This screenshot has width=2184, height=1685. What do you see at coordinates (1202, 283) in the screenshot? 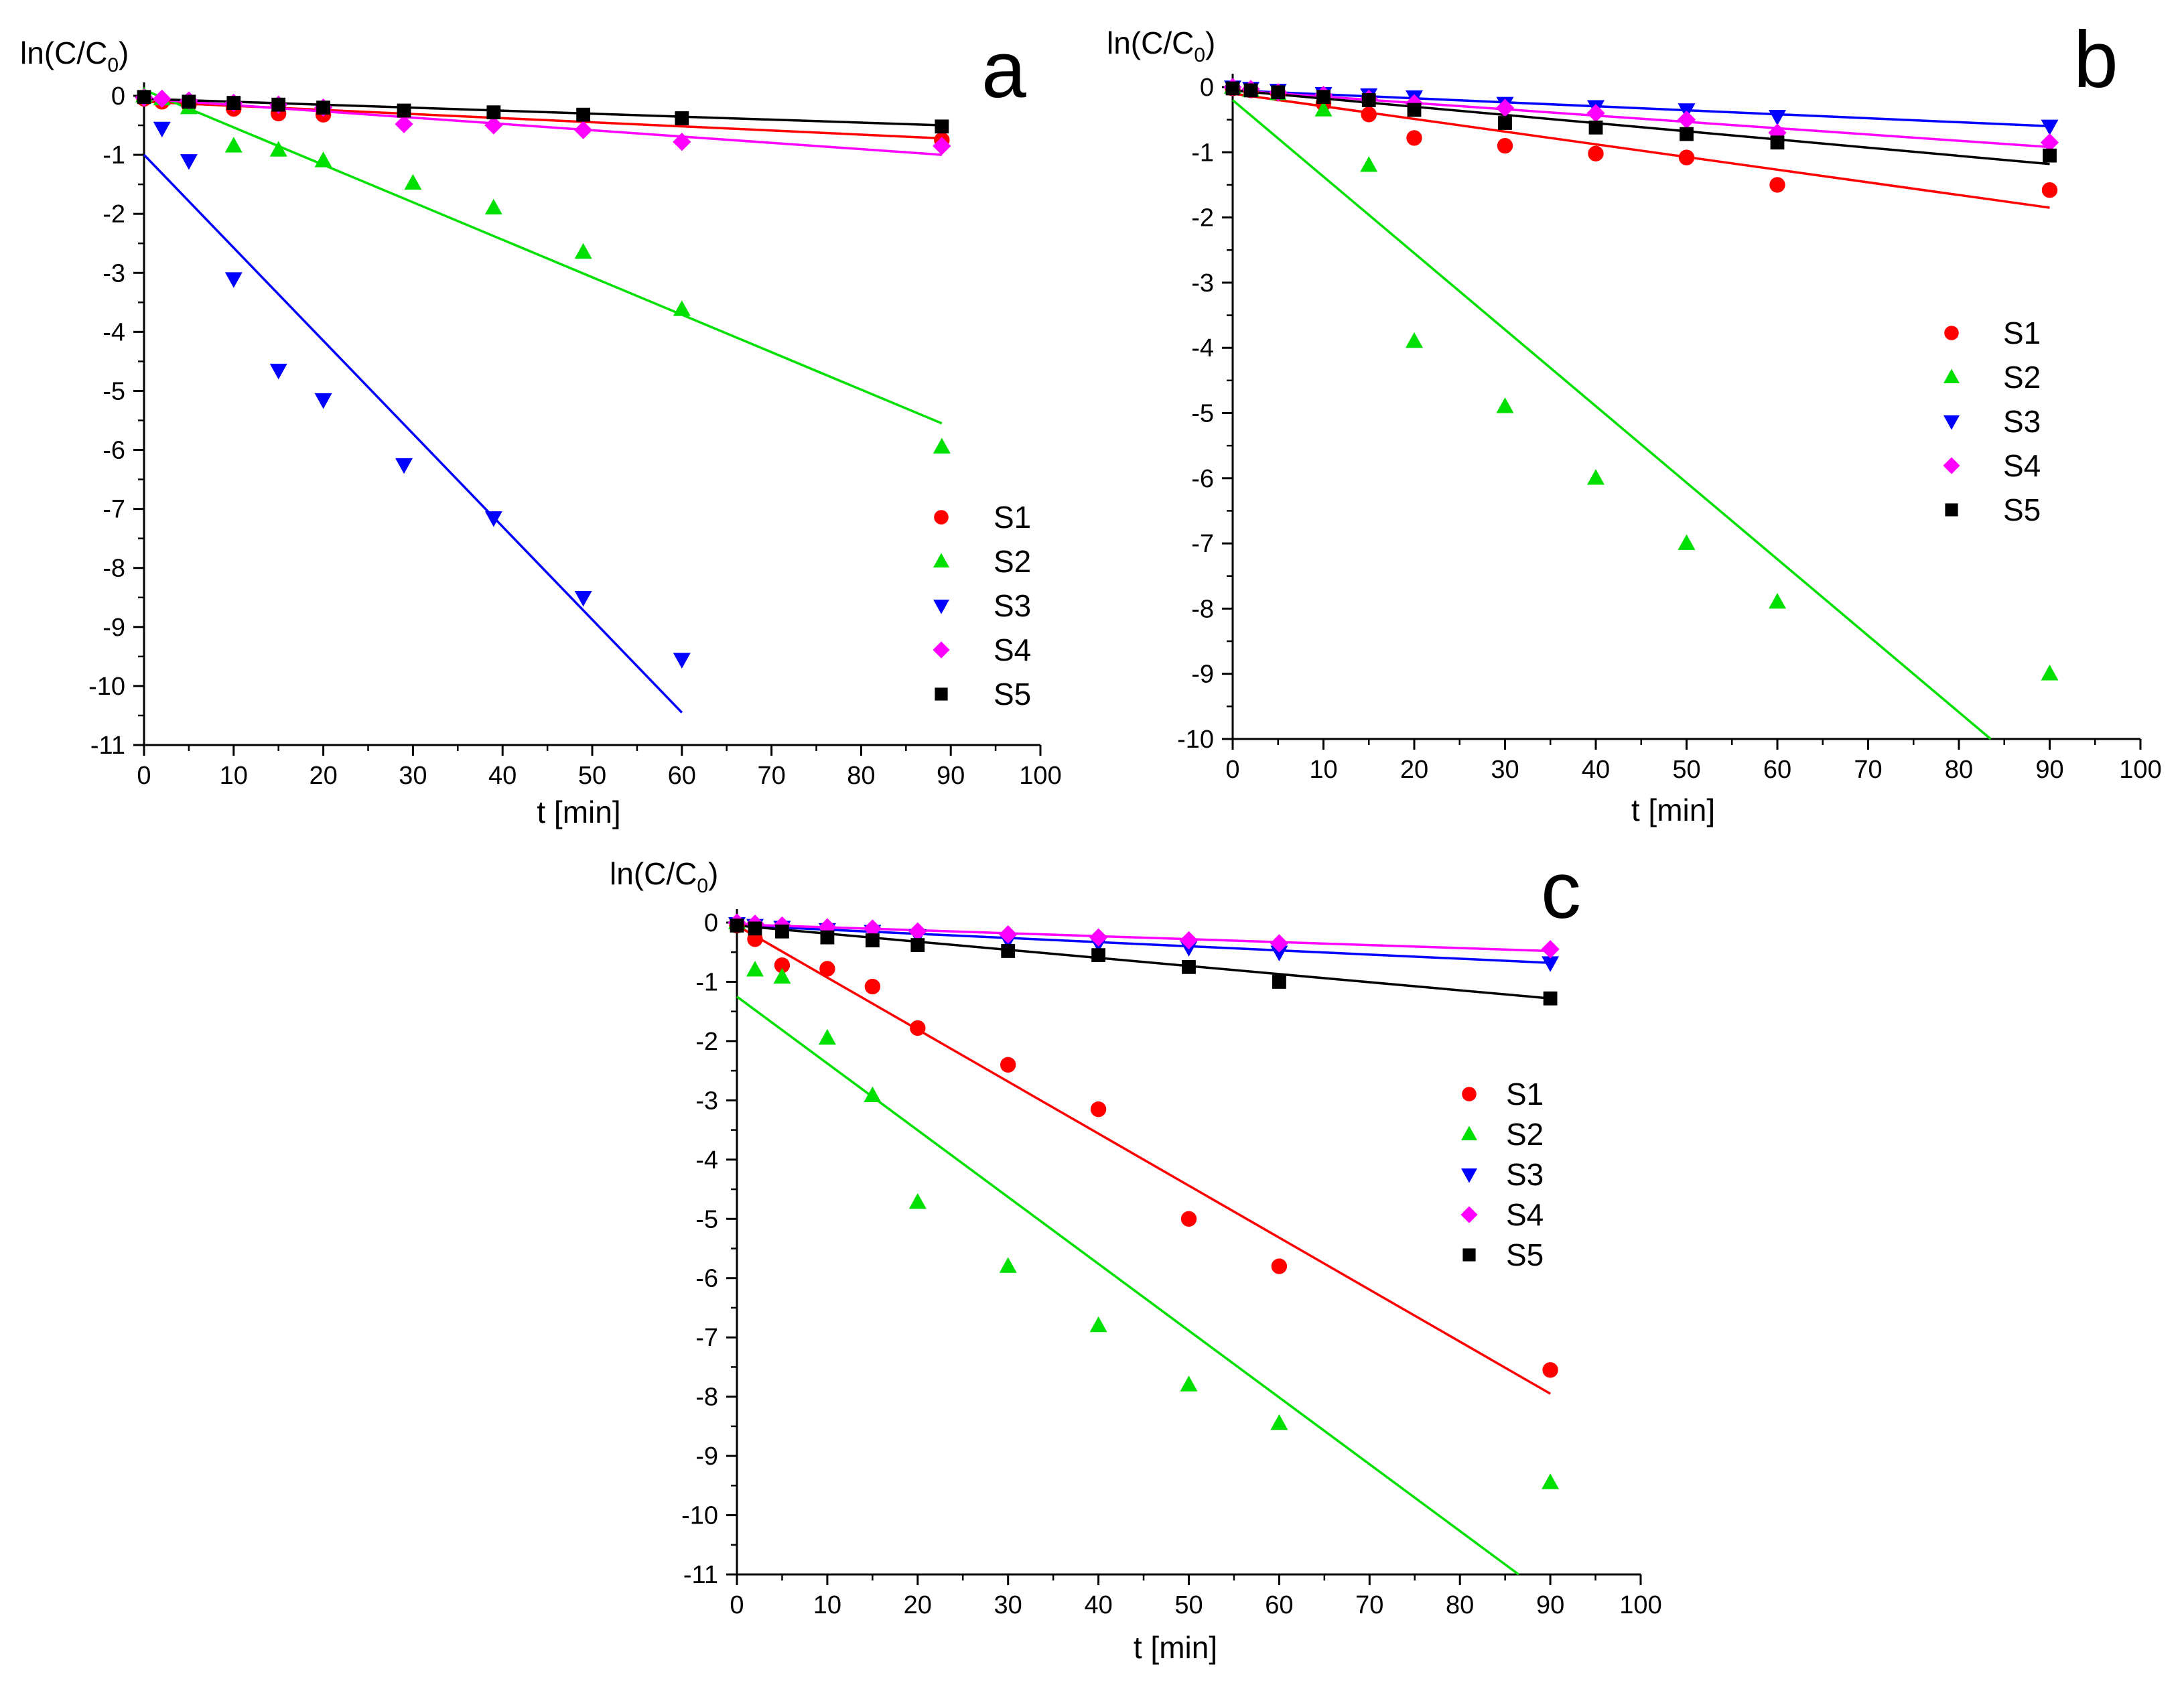
I see `y-tick-label: -3` at bounding box center [1202, 283].